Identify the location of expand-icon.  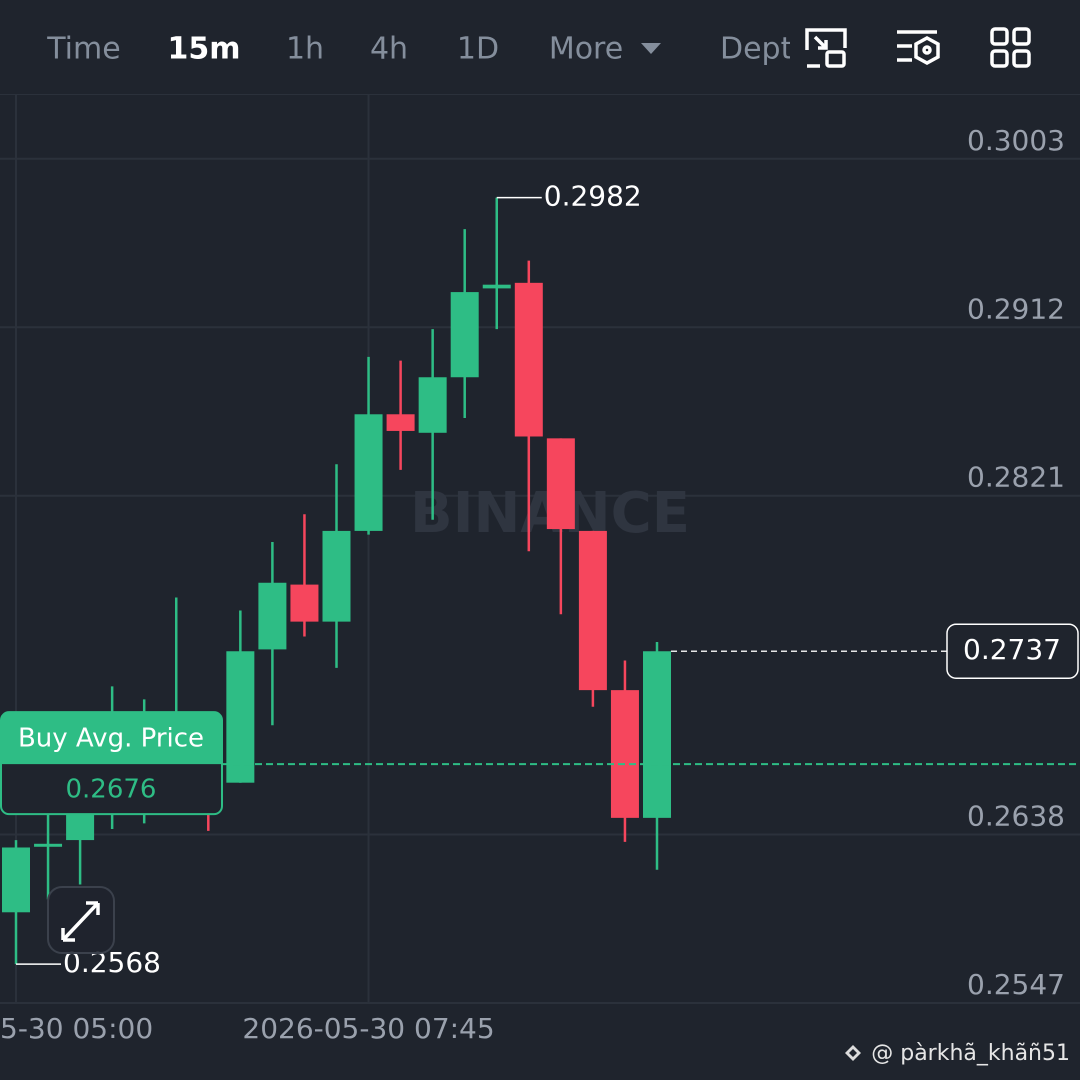
(80, 921).